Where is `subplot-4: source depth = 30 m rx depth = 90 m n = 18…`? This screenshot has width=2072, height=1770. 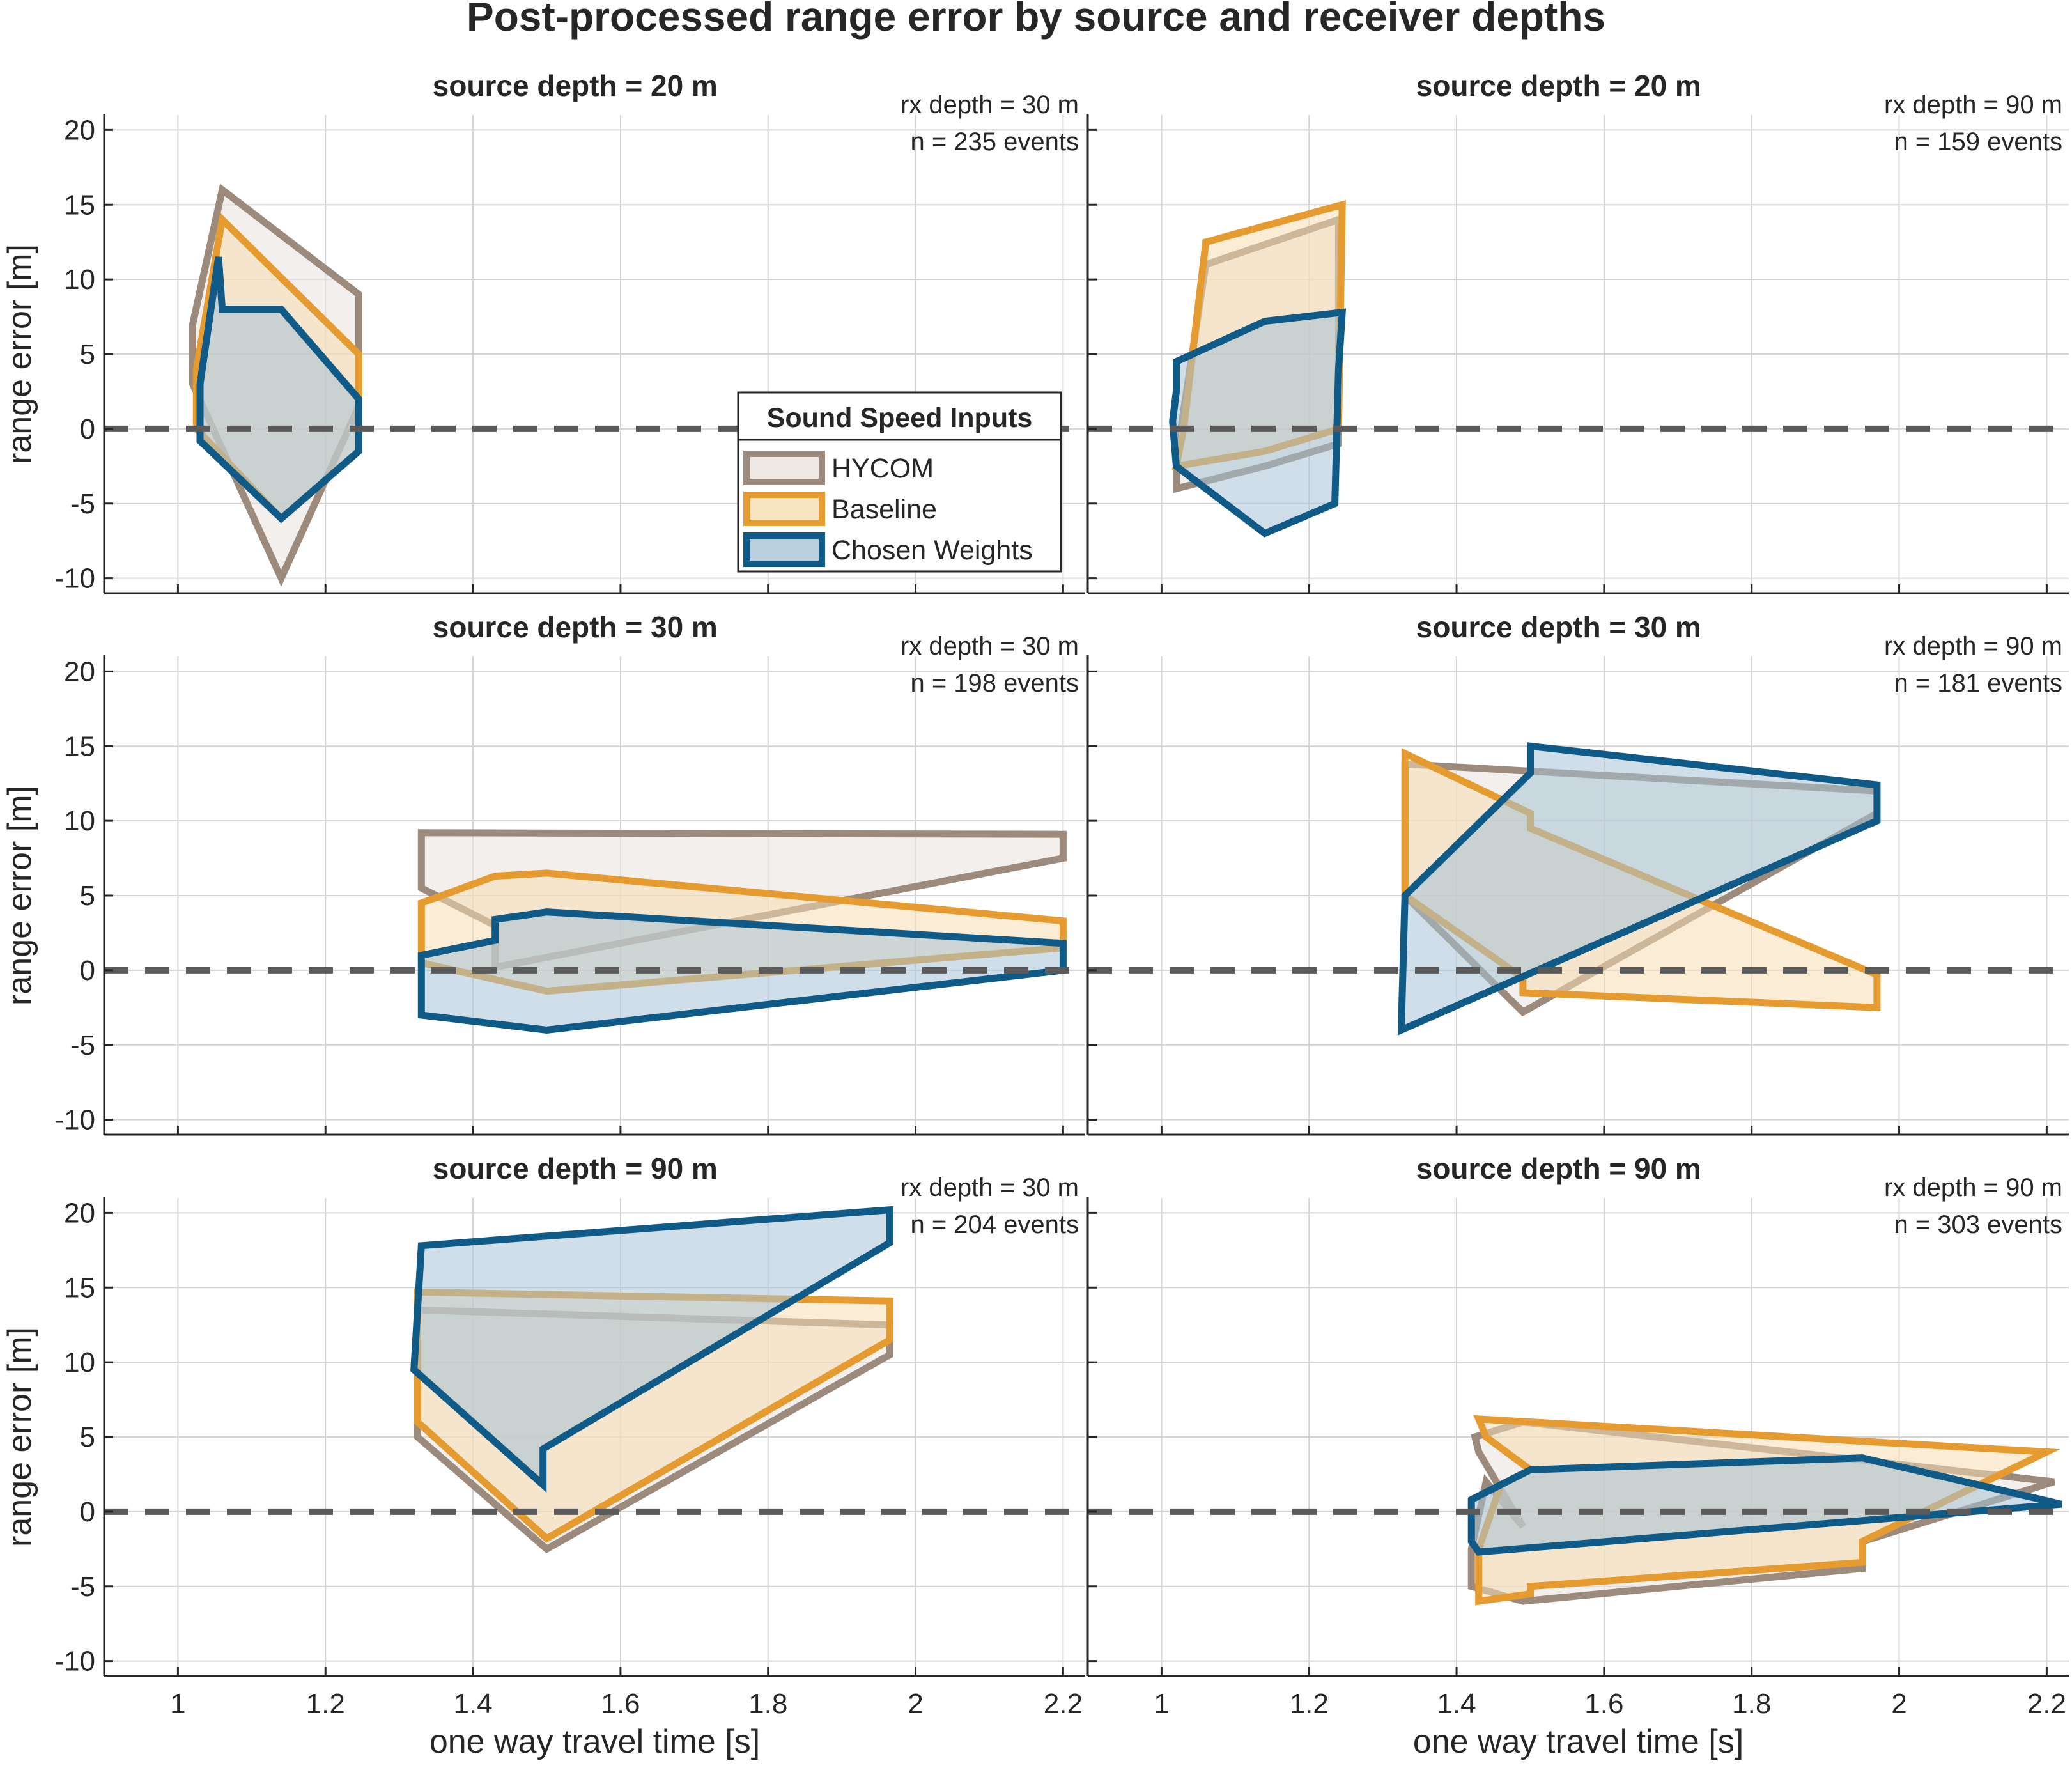
subplot-4: source depth = 30 m rx depth = 90 m n = 18… is located at coordinates (1577, 873).